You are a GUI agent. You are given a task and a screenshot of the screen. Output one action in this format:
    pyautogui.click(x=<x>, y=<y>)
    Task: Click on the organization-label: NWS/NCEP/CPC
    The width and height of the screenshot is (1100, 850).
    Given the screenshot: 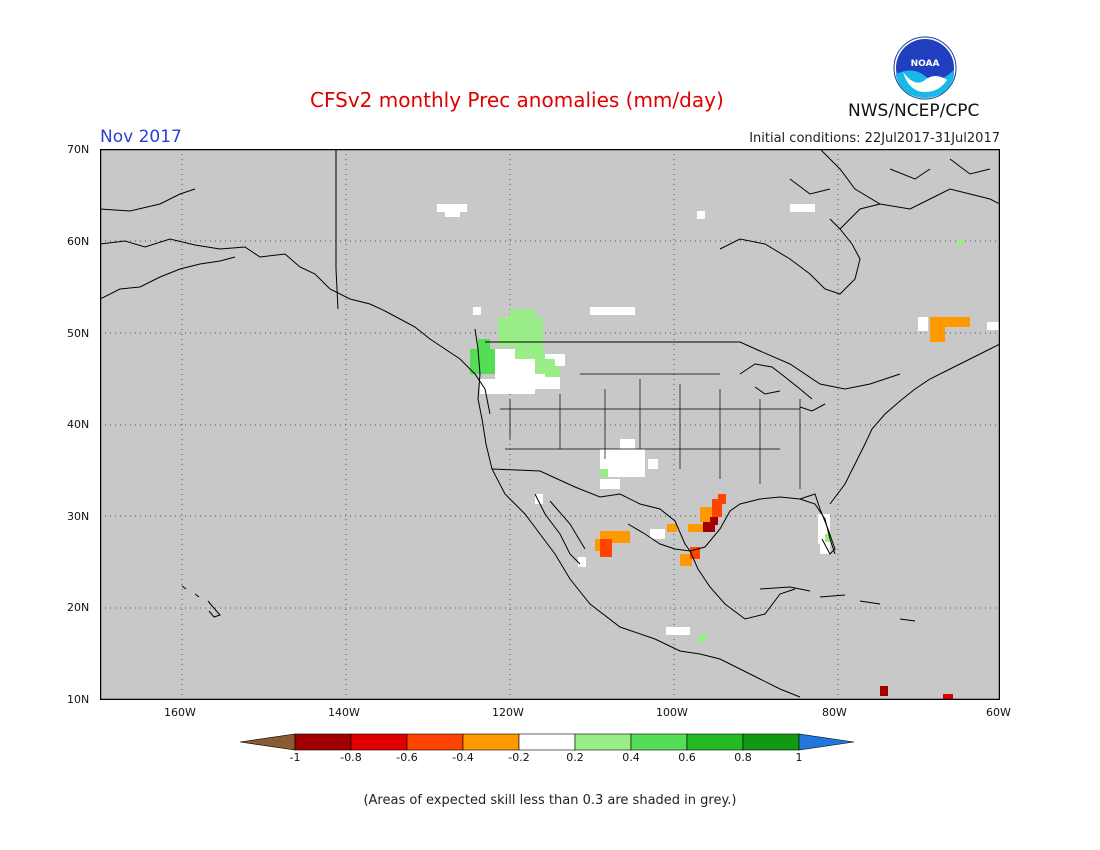 What is the action you would take?
    pyautogui.click(x=914, y=111)
    